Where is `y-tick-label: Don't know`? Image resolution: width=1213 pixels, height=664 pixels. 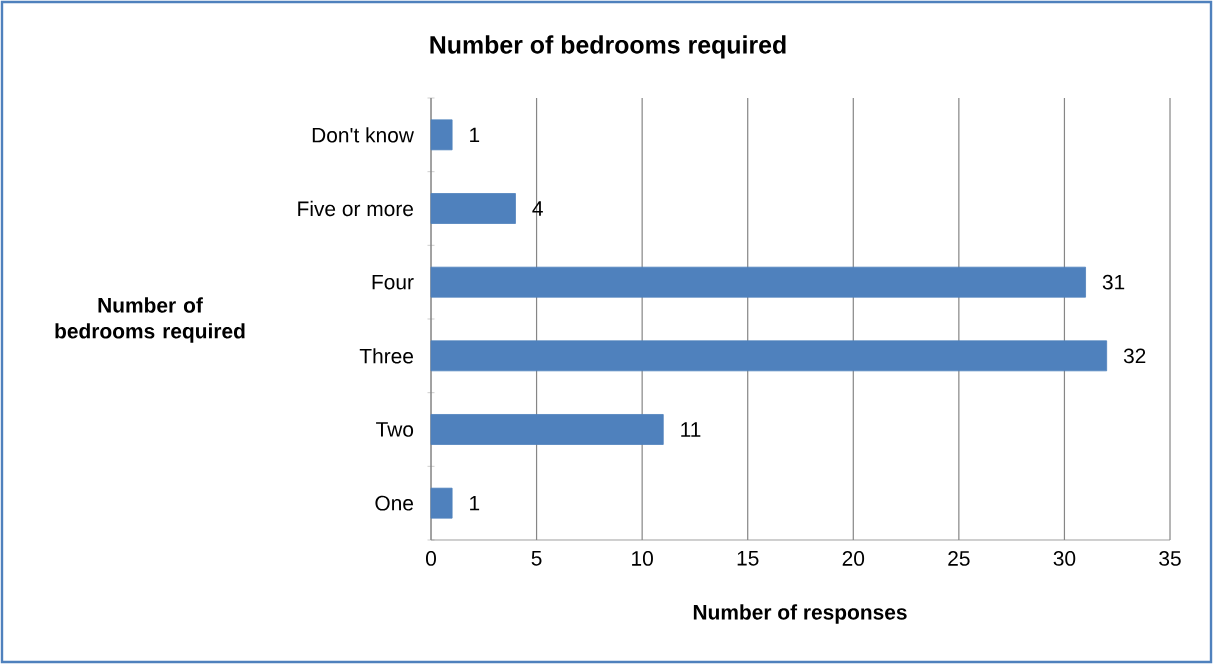
y-tick-label: Don't know is located at coordinates (363, 135).